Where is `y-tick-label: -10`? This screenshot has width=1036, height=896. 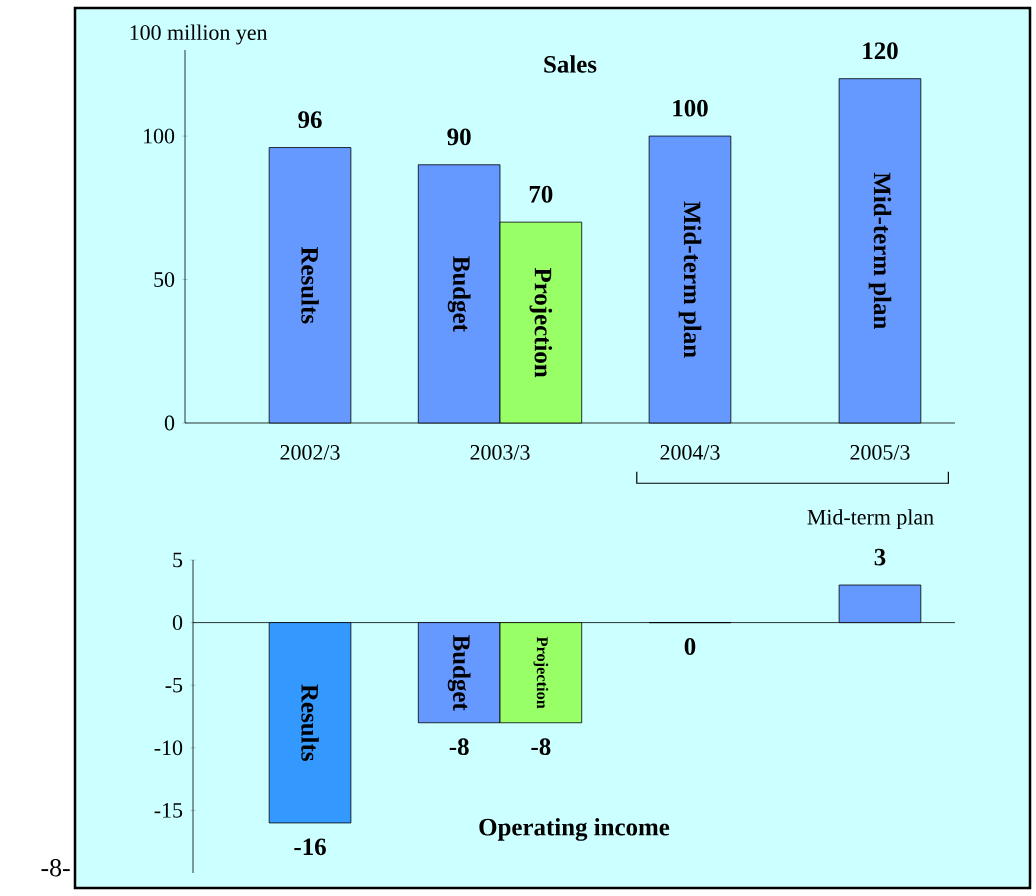
y-tick-label: -10 is located at coordinates (168, 748).